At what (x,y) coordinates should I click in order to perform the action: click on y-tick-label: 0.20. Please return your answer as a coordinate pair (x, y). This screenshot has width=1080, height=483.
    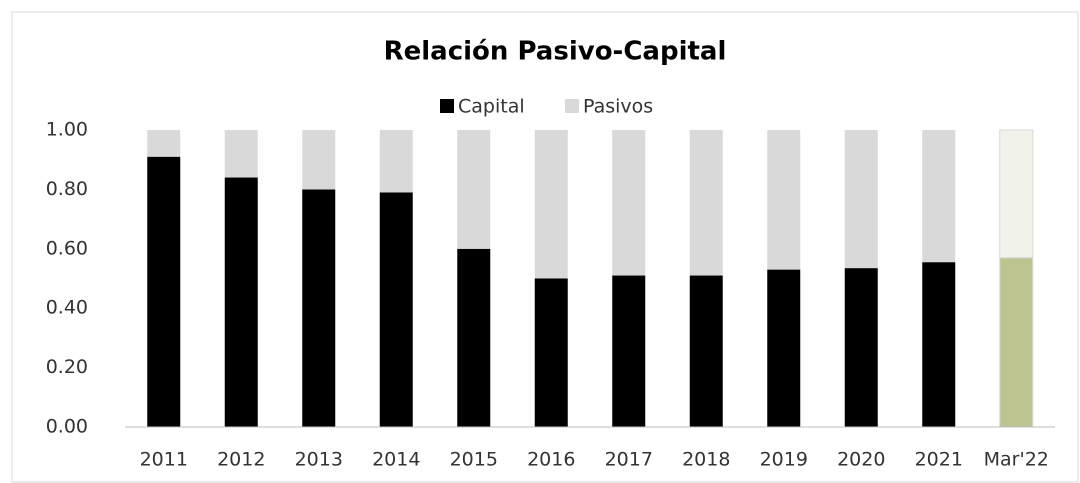
    Looking at the image, I should click on (67, 367).